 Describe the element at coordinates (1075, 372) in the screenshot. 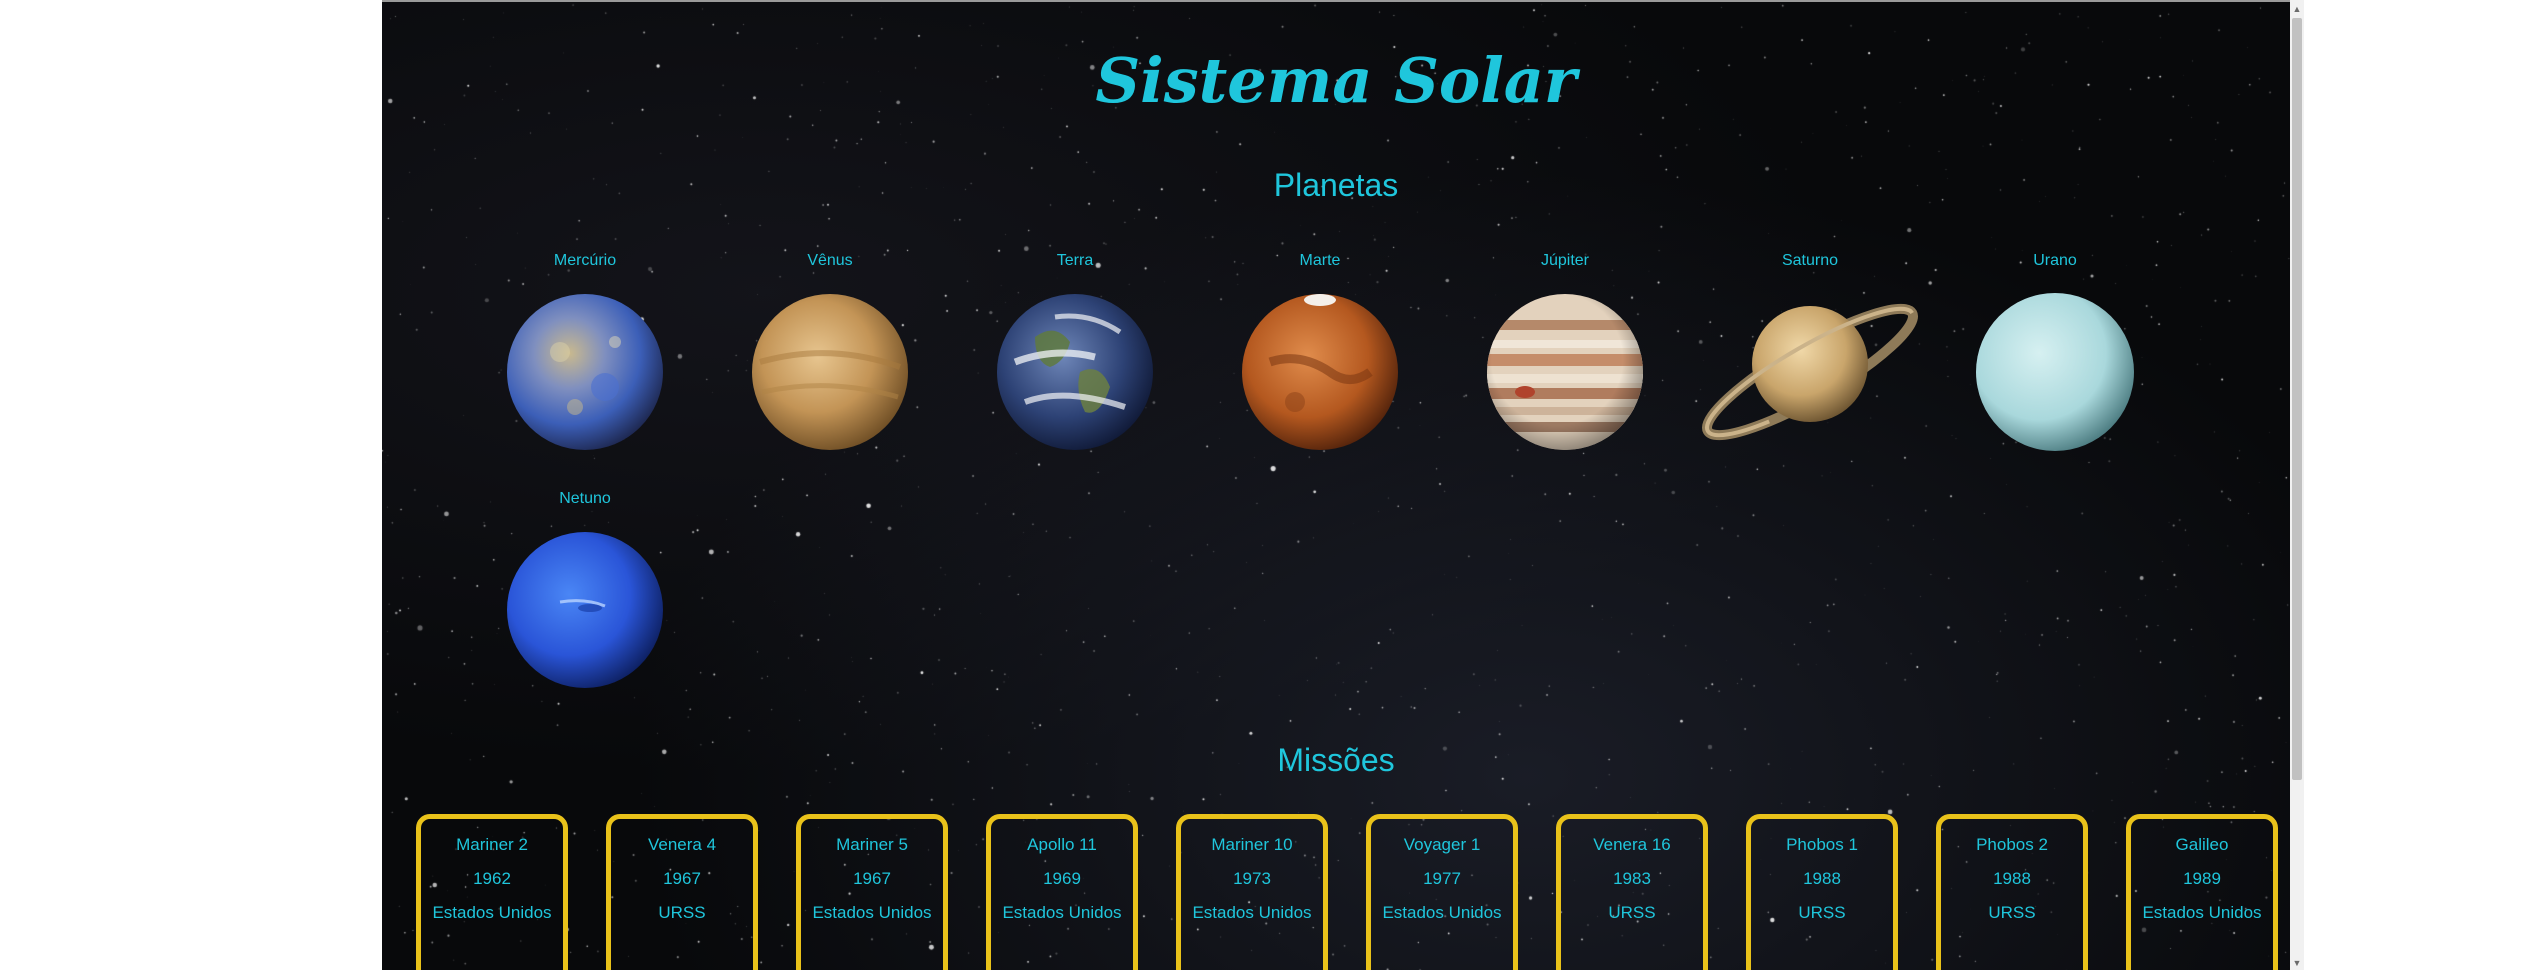

I see `earth-image` at that location.